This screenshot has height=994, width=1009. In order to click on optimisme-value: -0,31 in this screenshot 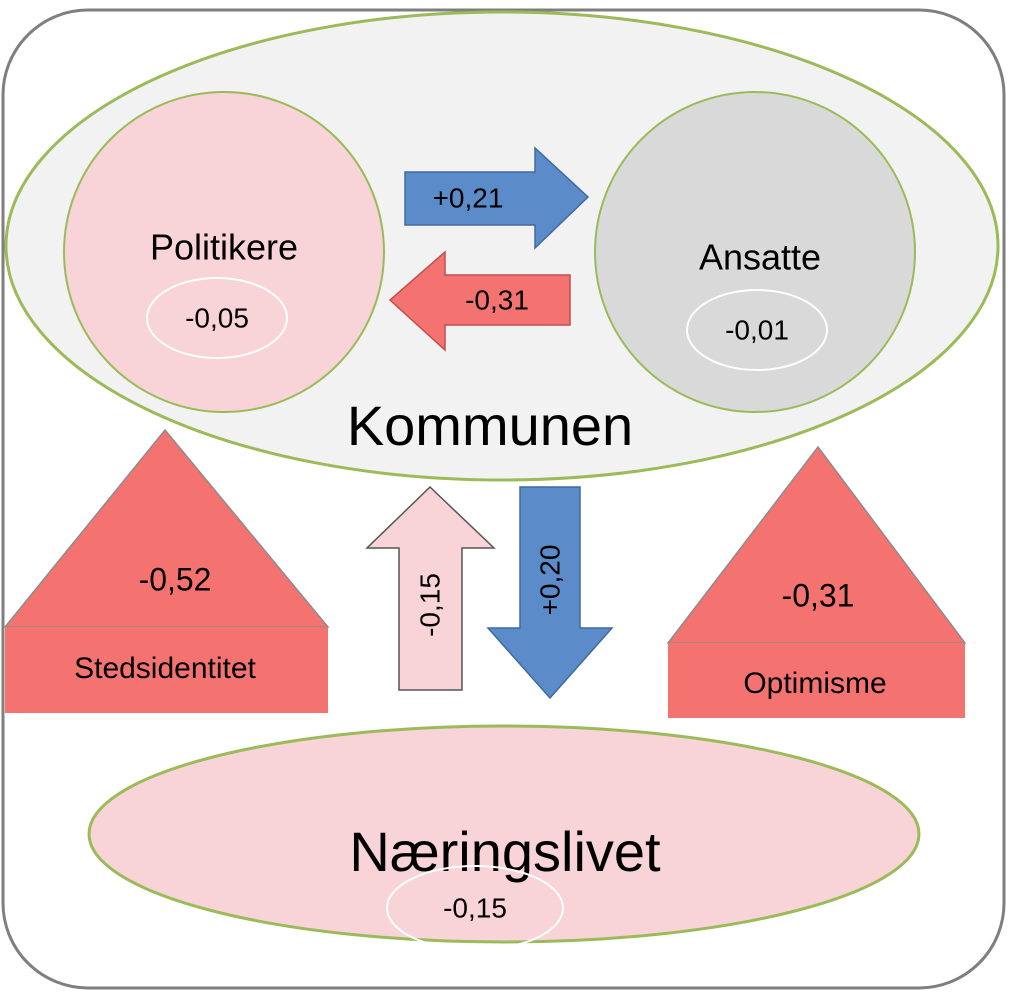, I will do `click(818, 595)`.